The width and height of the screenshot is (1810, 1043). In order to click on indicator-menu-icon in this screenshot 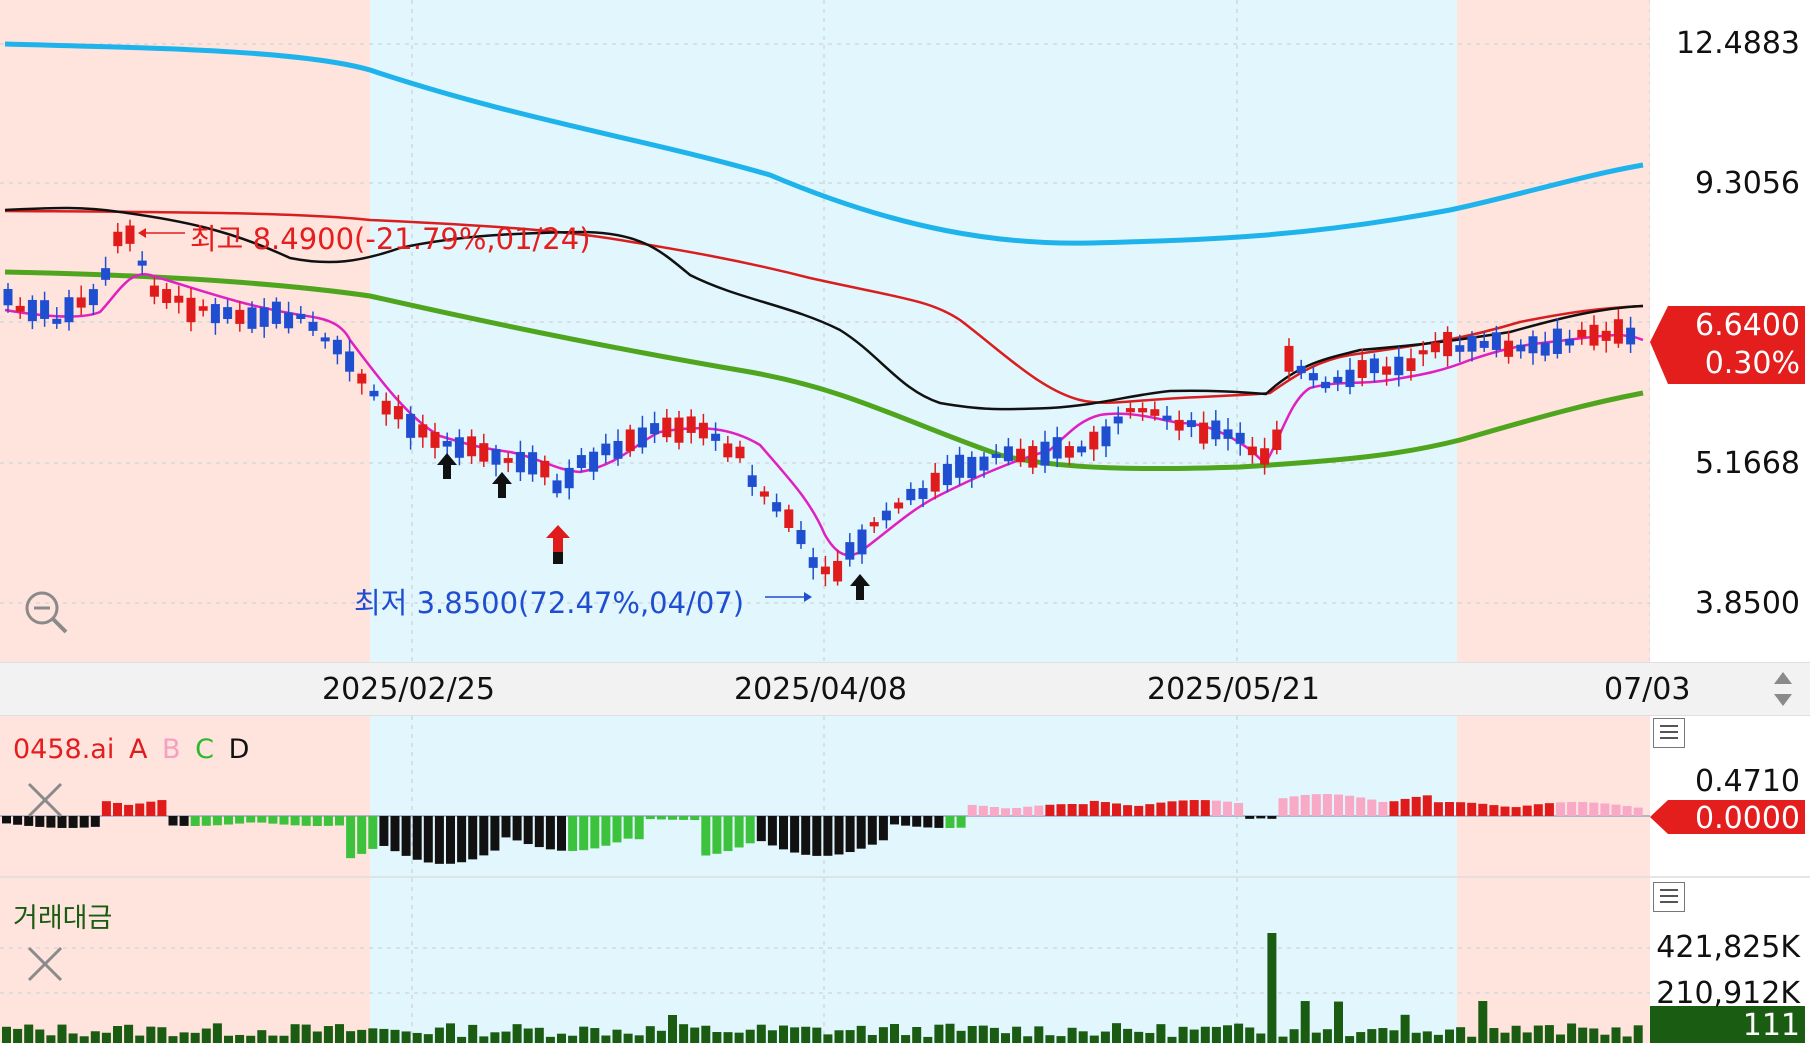, I will do `click(1669, 733)`.